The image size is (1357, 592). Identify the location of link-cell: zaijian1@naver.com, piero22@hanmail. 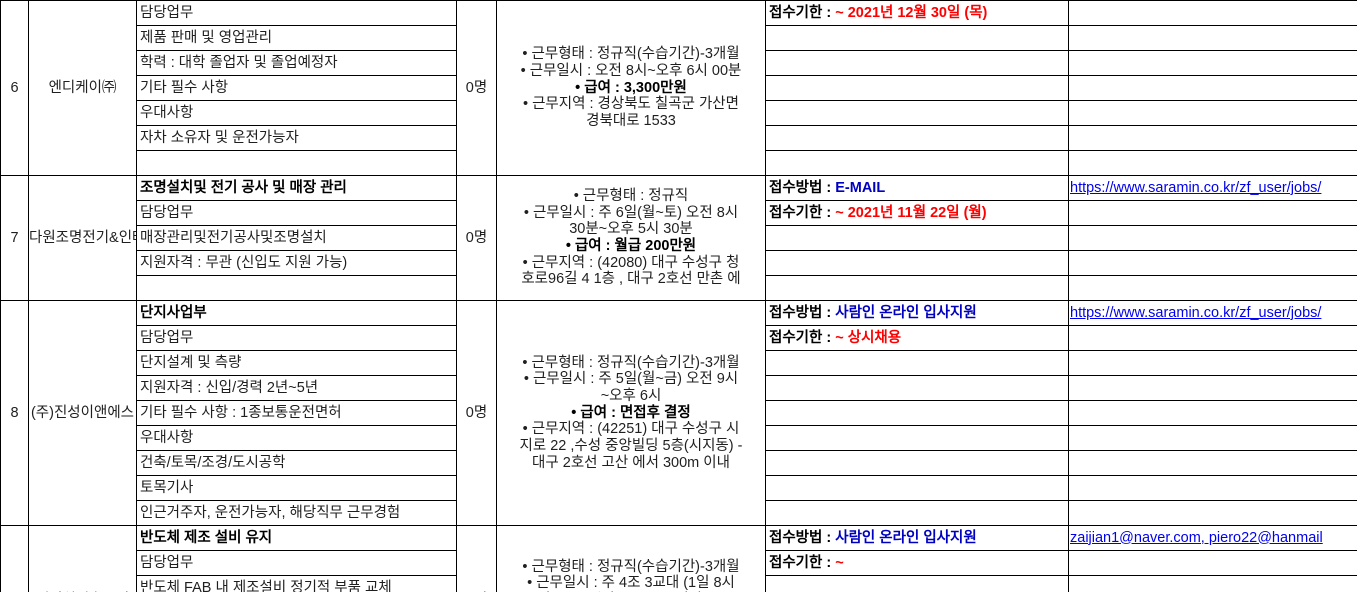
(1212, 558).